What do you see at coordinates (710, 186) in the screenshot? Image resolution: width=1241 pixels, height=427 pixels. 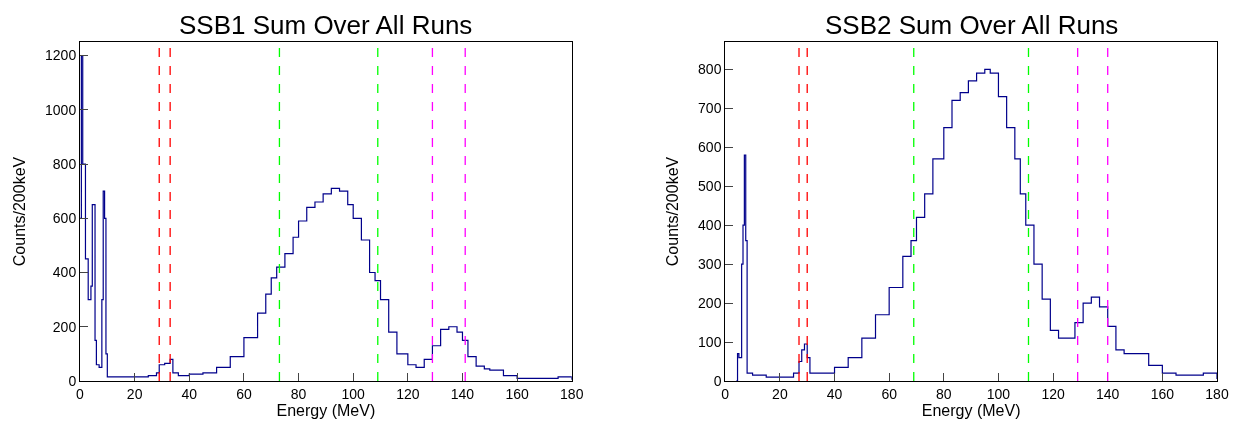 I see `y-tick-label: 500` at bounding box center [710, 186].